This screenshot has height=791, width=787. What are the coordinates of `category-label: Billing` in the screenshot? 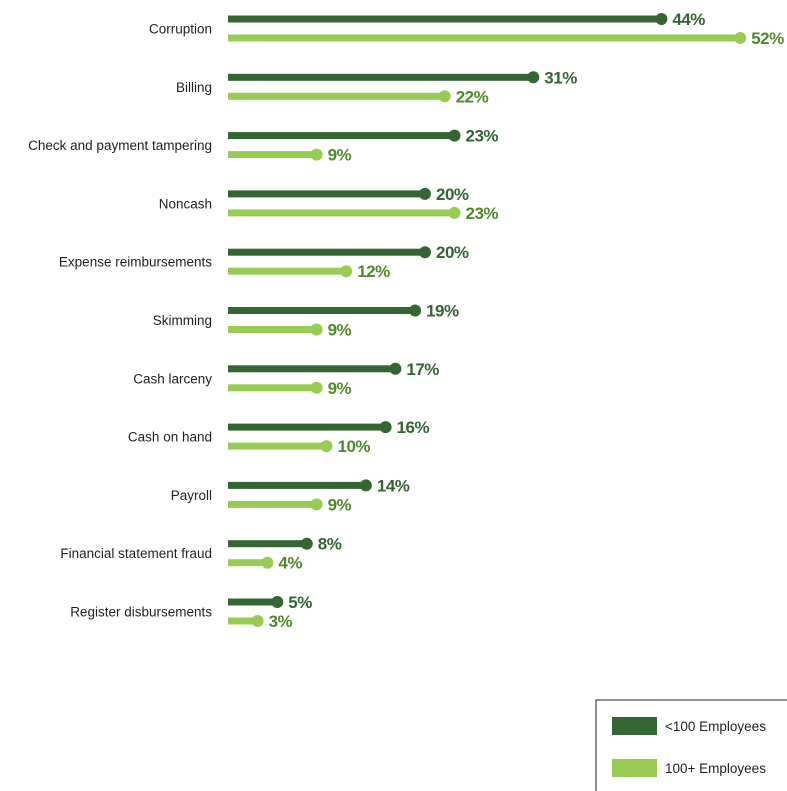 It's located at (194, 87).